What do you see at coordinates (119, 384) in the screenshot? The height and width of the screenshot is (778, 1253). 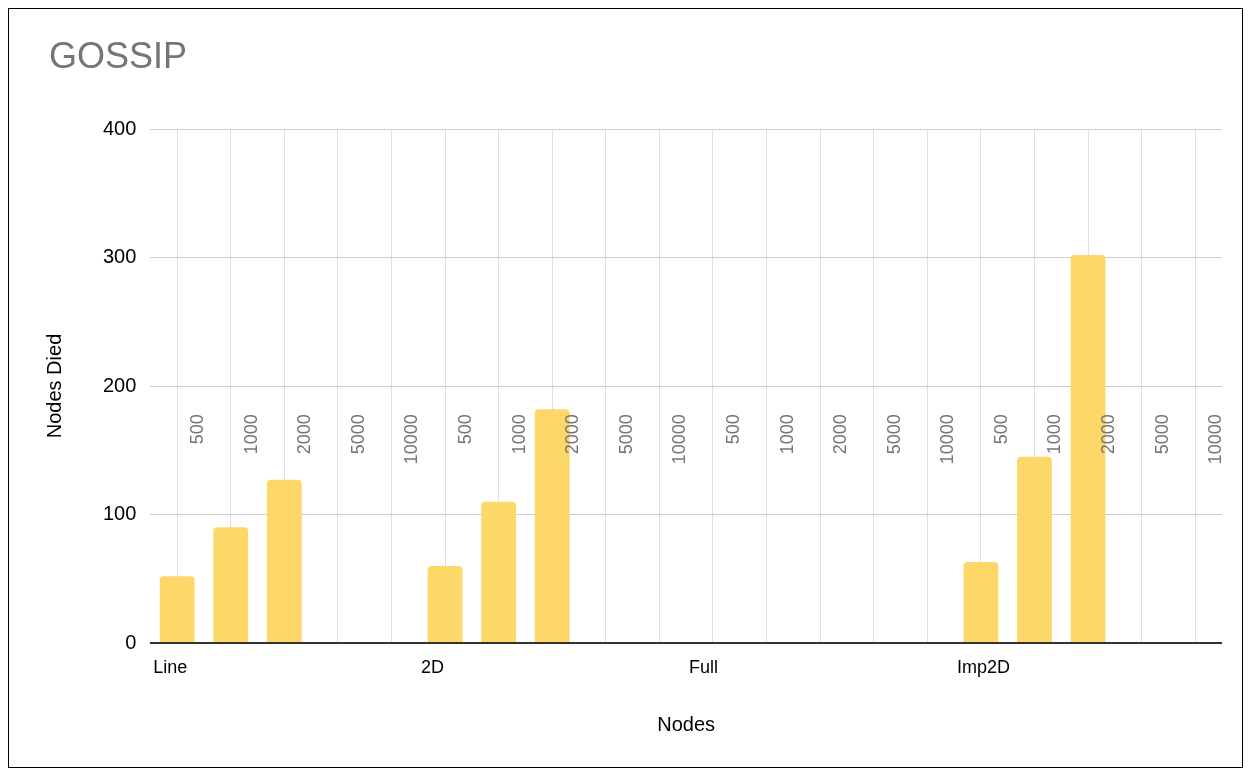 I see `y-tick-label: 200` at bounding box center [119, 384].